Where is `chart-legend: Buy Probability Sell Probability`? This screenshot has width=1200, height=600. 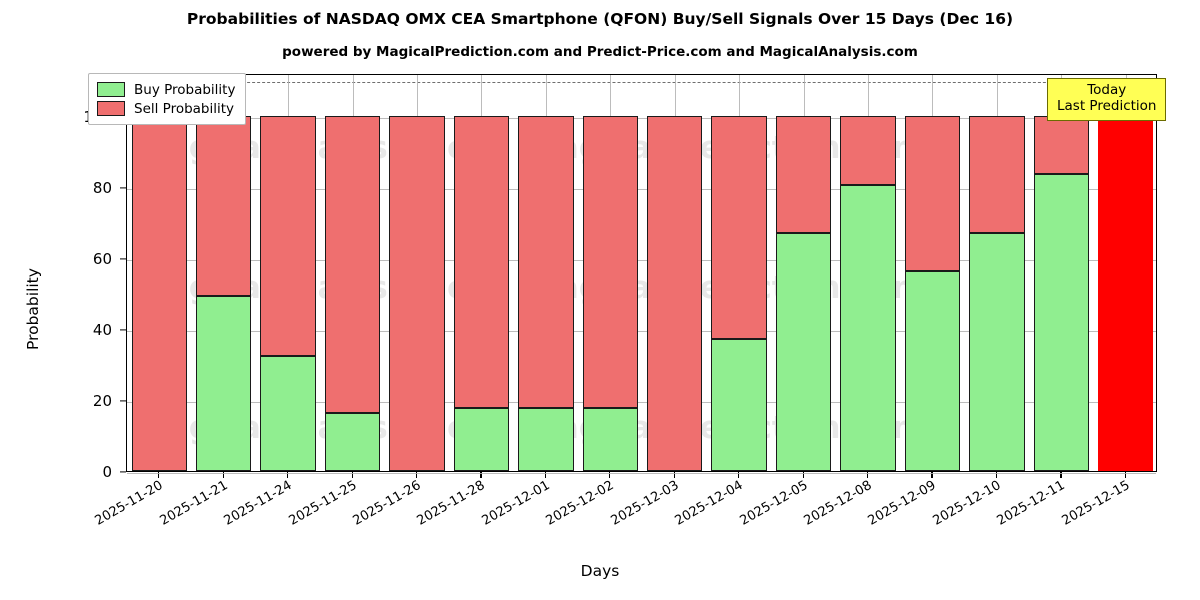 chart-legend: Buy Probability Sell Probability is located at coordinates (167, 99).